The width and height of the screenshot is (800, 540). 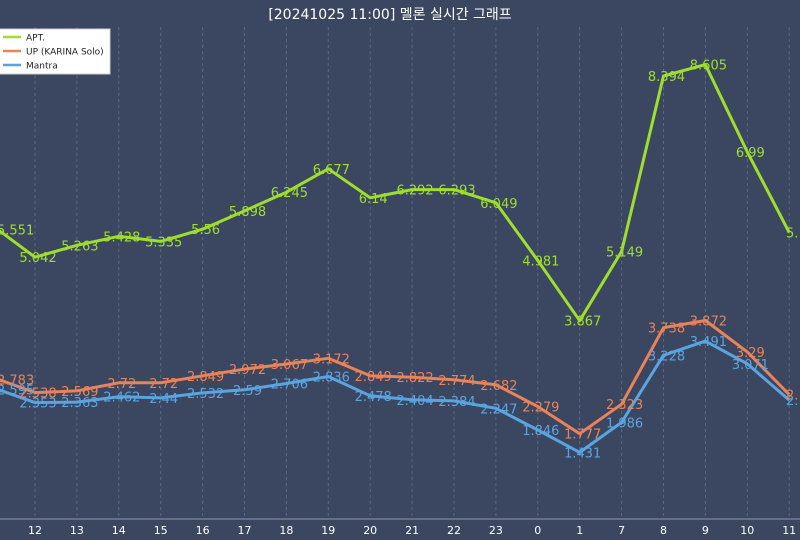 What do you see at coordinates (456, 191) in the screenshot?
I see `data-label: 6.293` at bounding box center [456, 191].